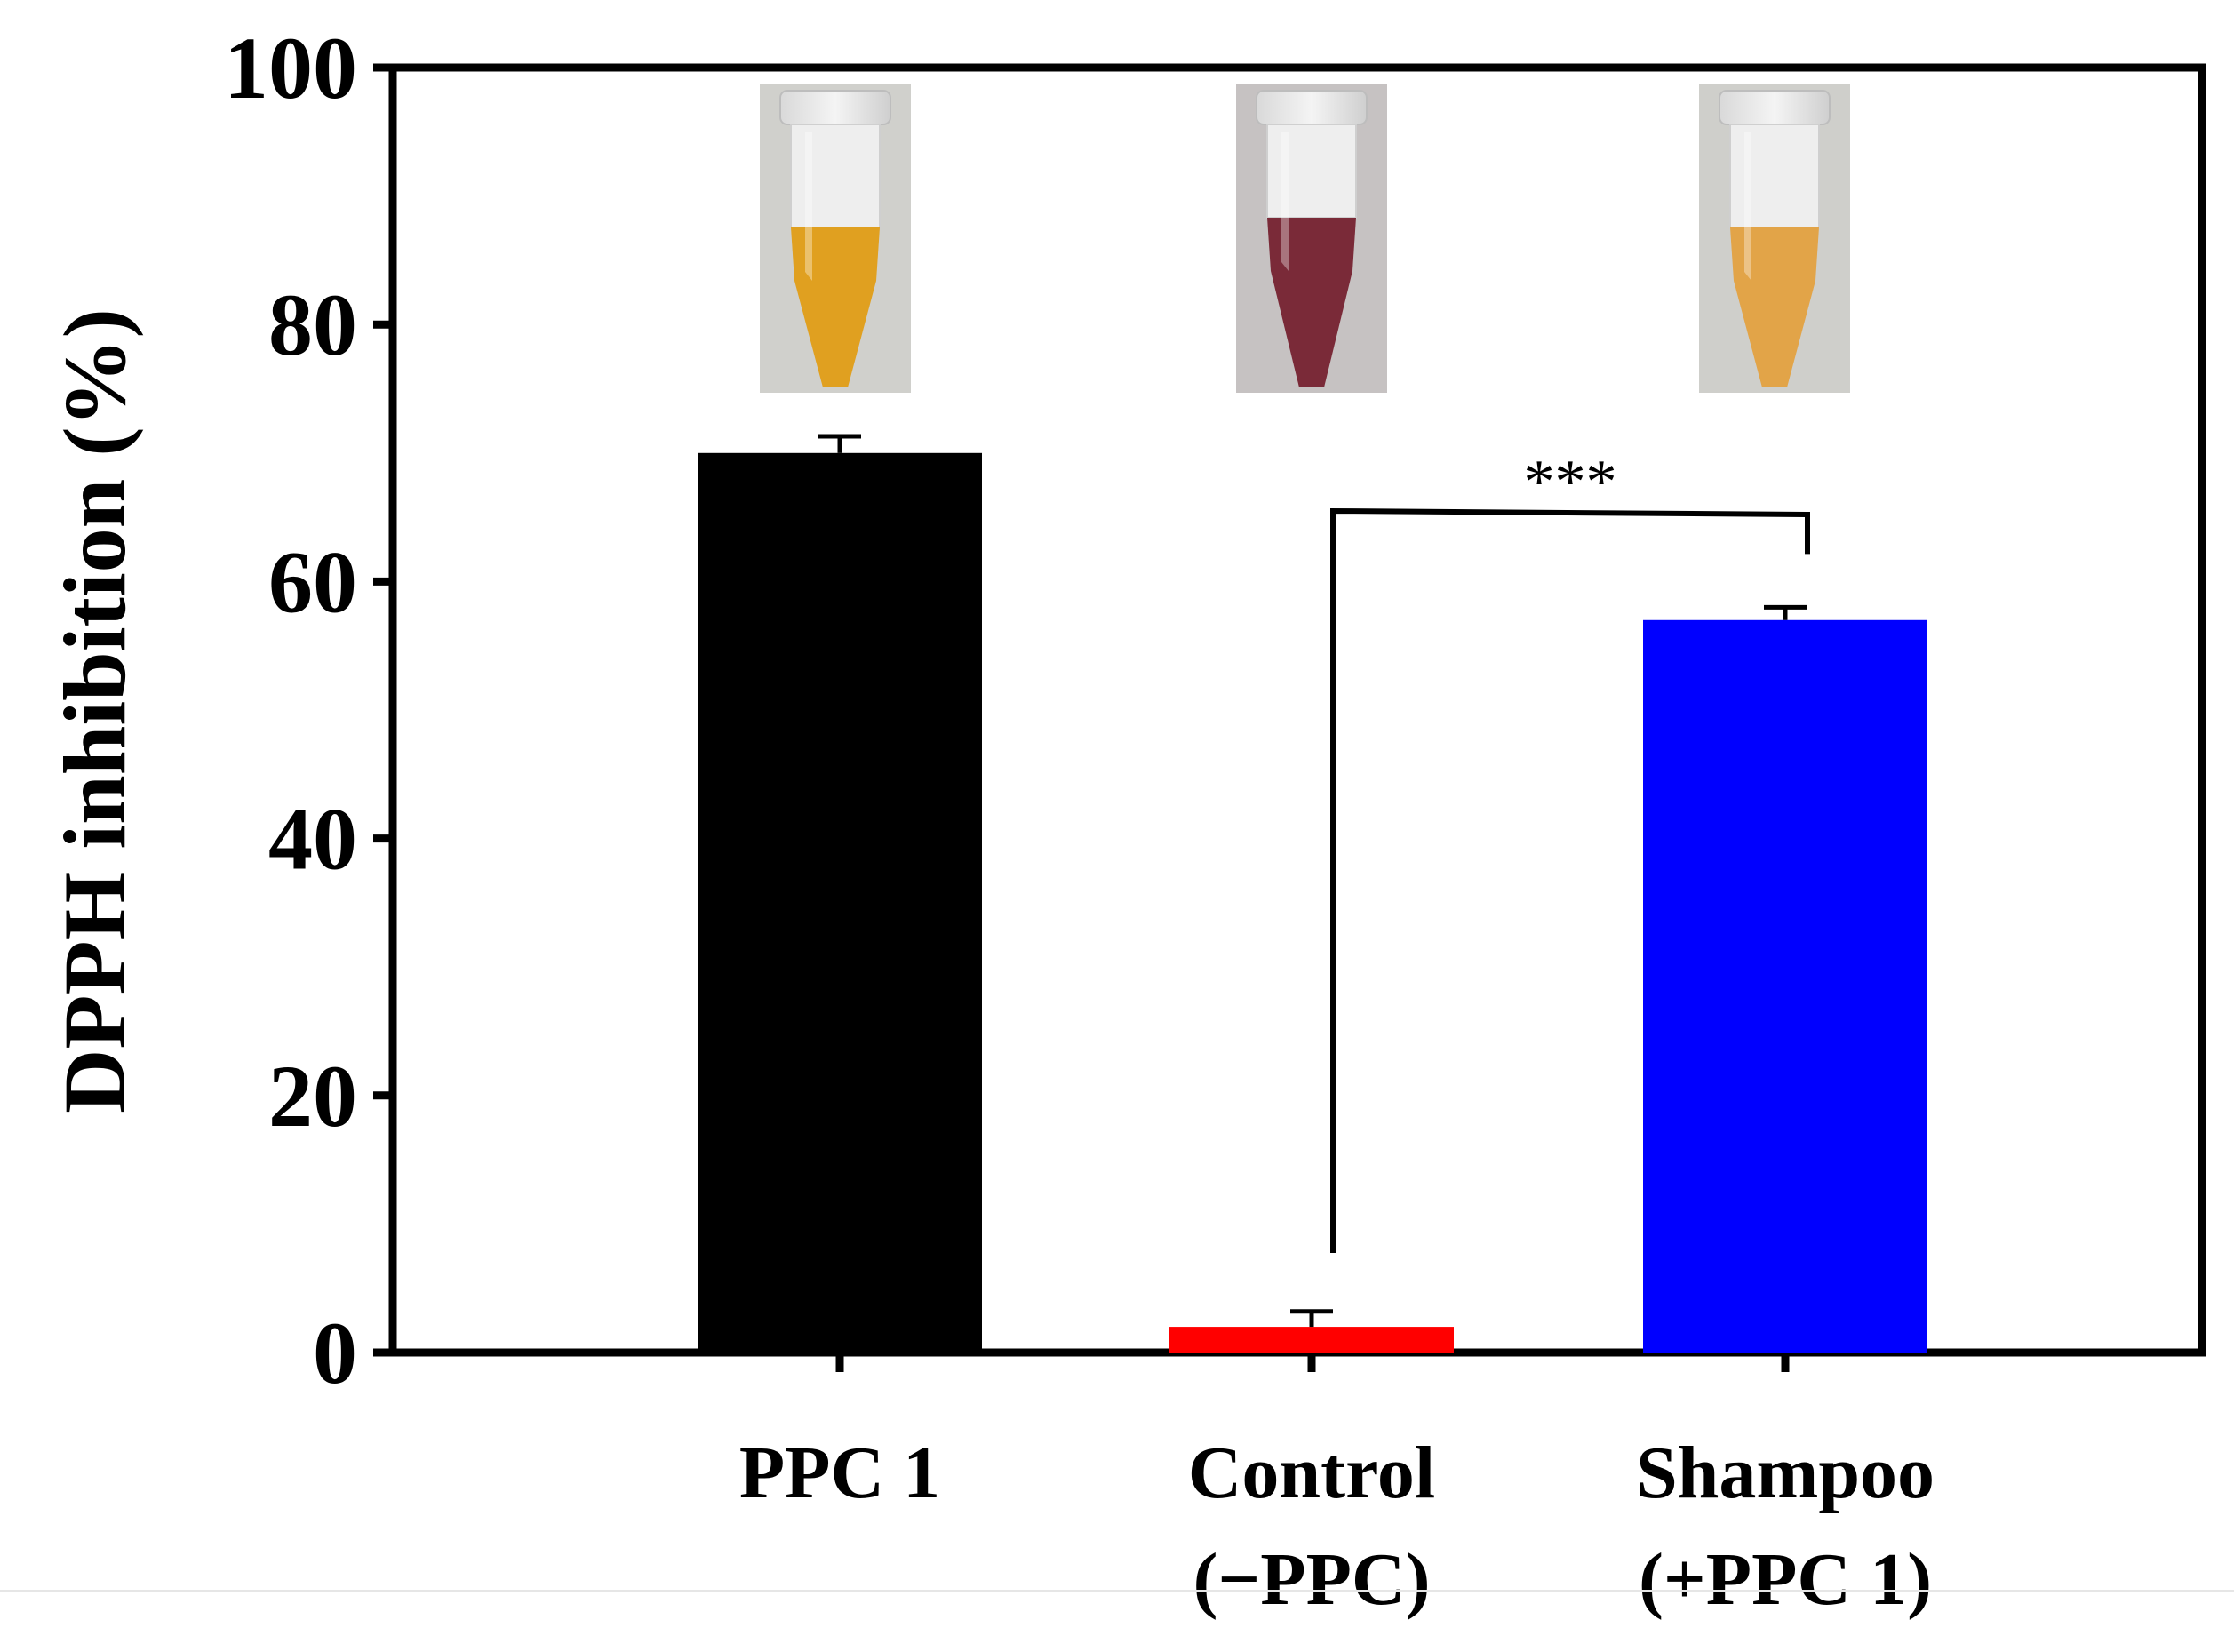 This screenshot has height=1652, width=2234. I want to click on x-axis: PPC 1 Control (−PPC) Shampoo (+PPC 1), so click(1337, 1487).